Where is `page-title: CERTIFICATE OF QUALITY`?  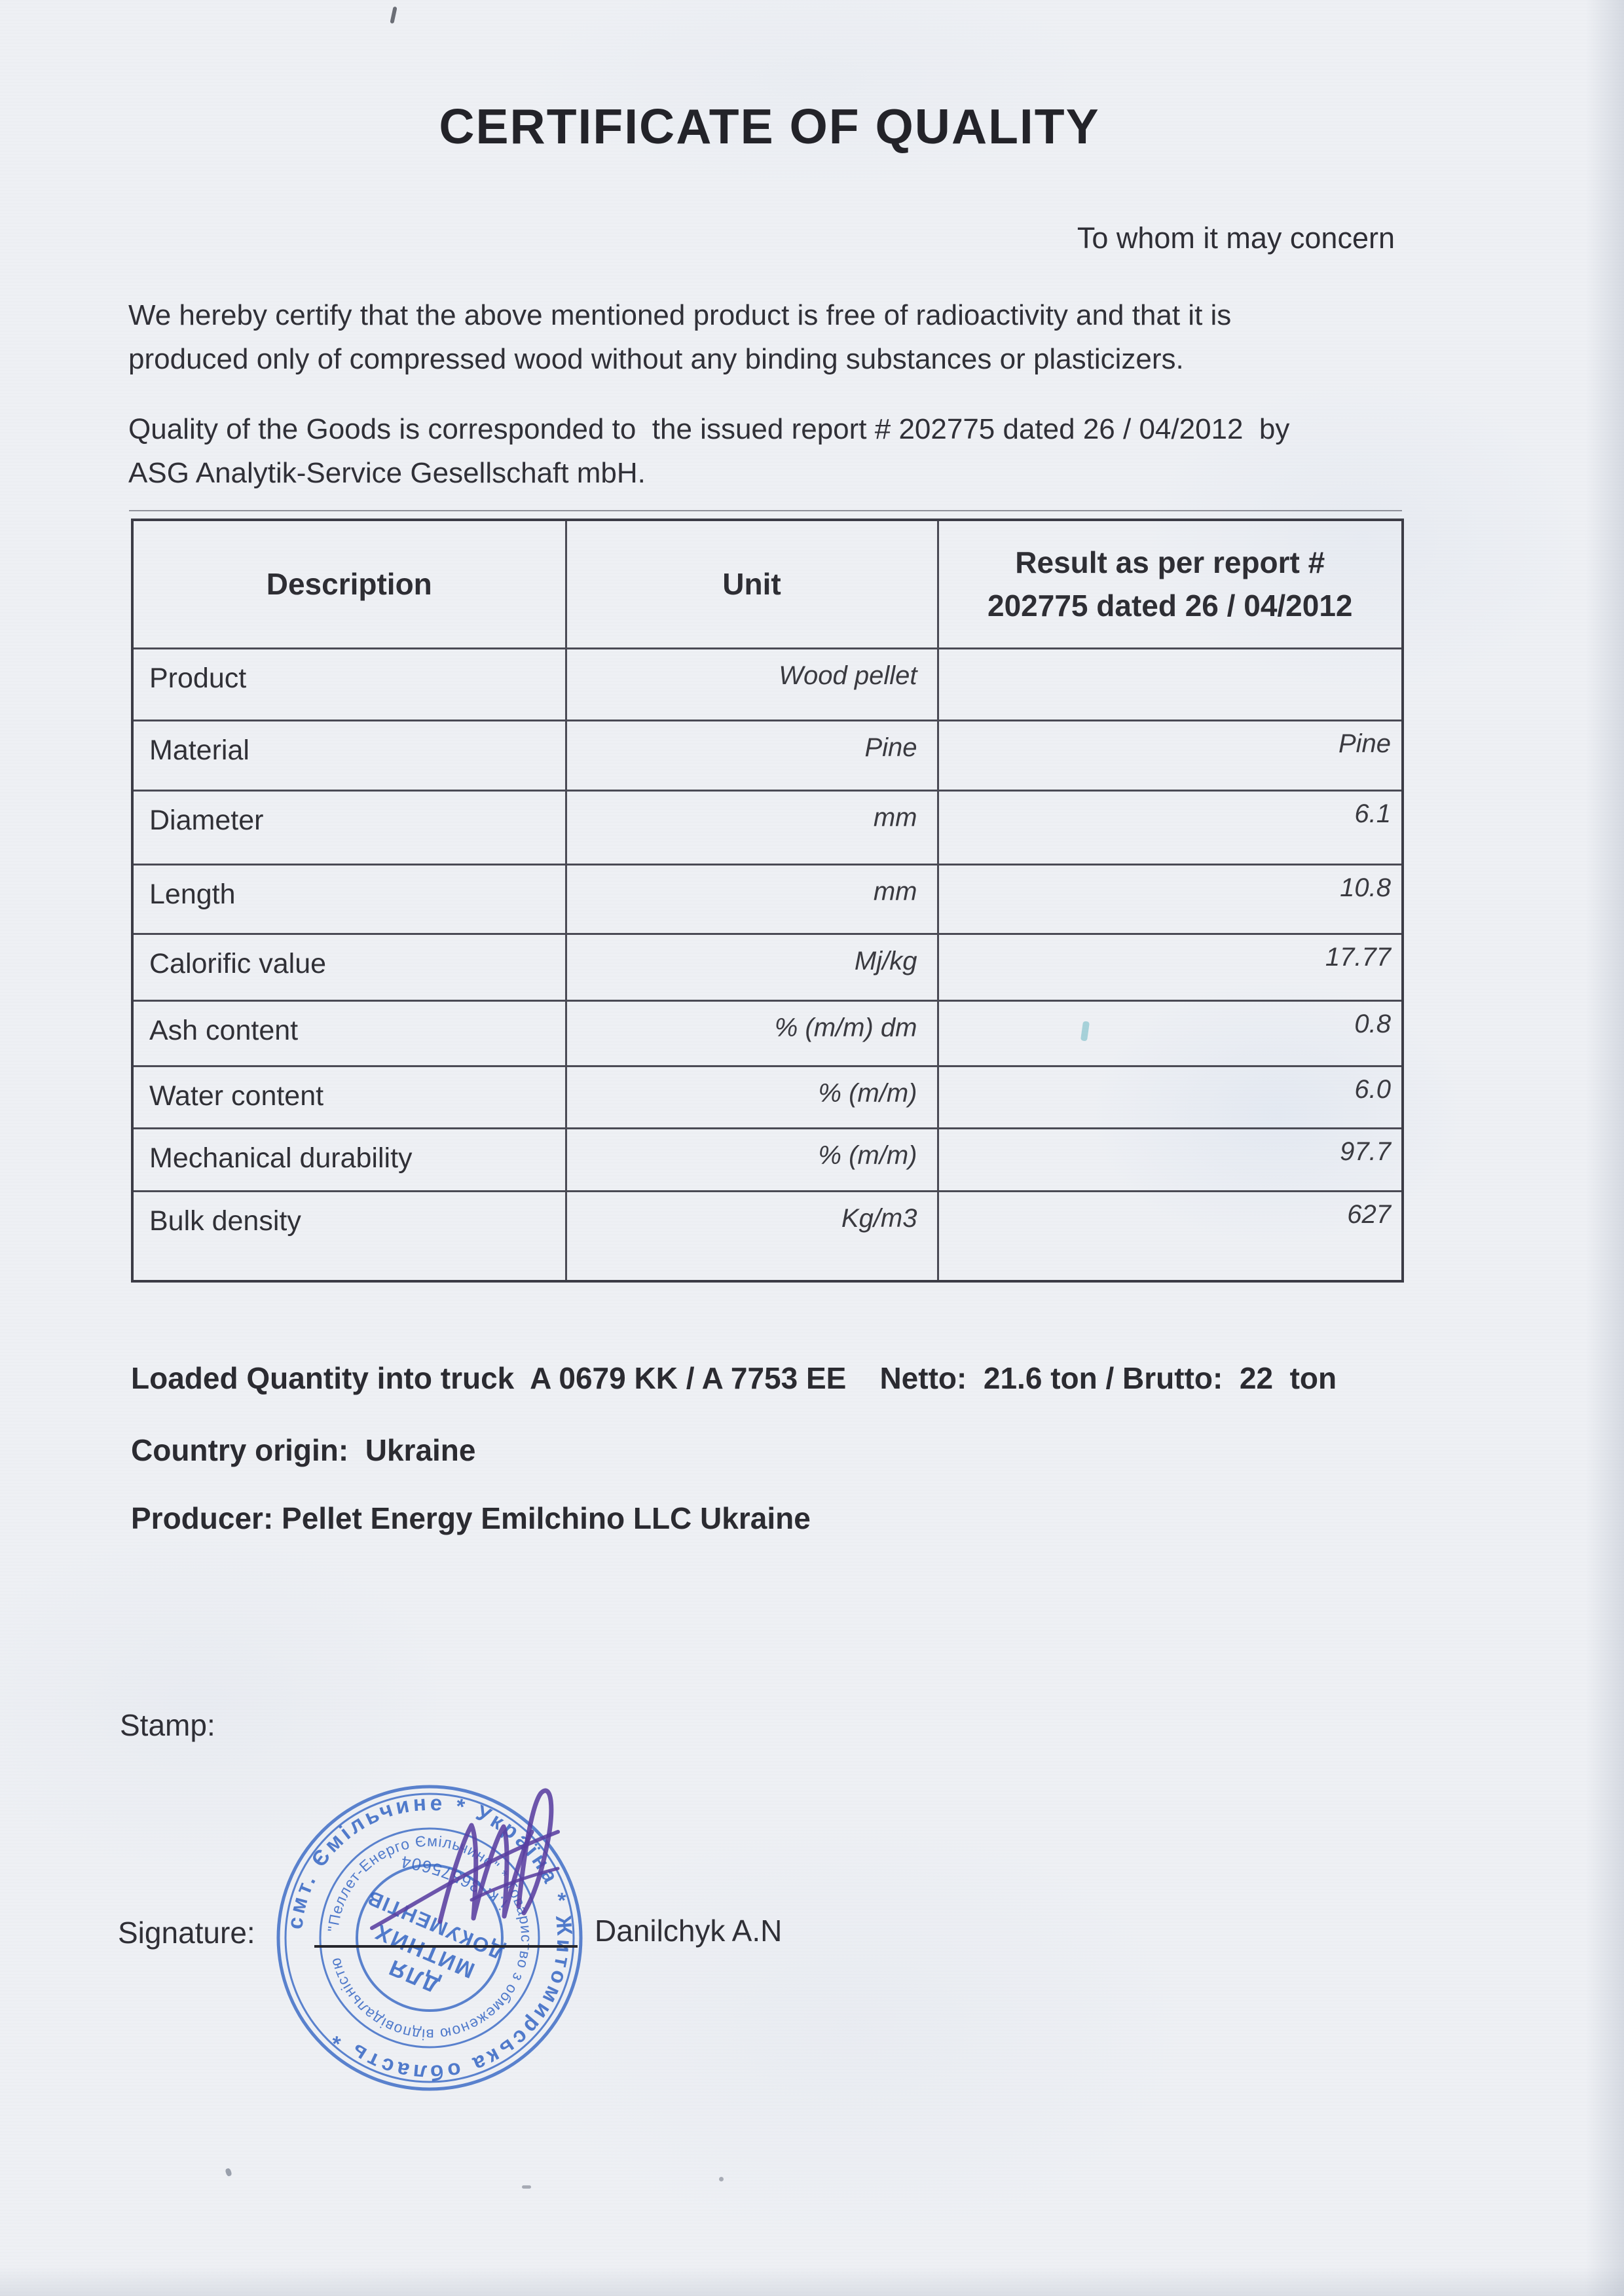
page-title: CERTIFICATE OF QUALITY is located at coordinates (769, 126).